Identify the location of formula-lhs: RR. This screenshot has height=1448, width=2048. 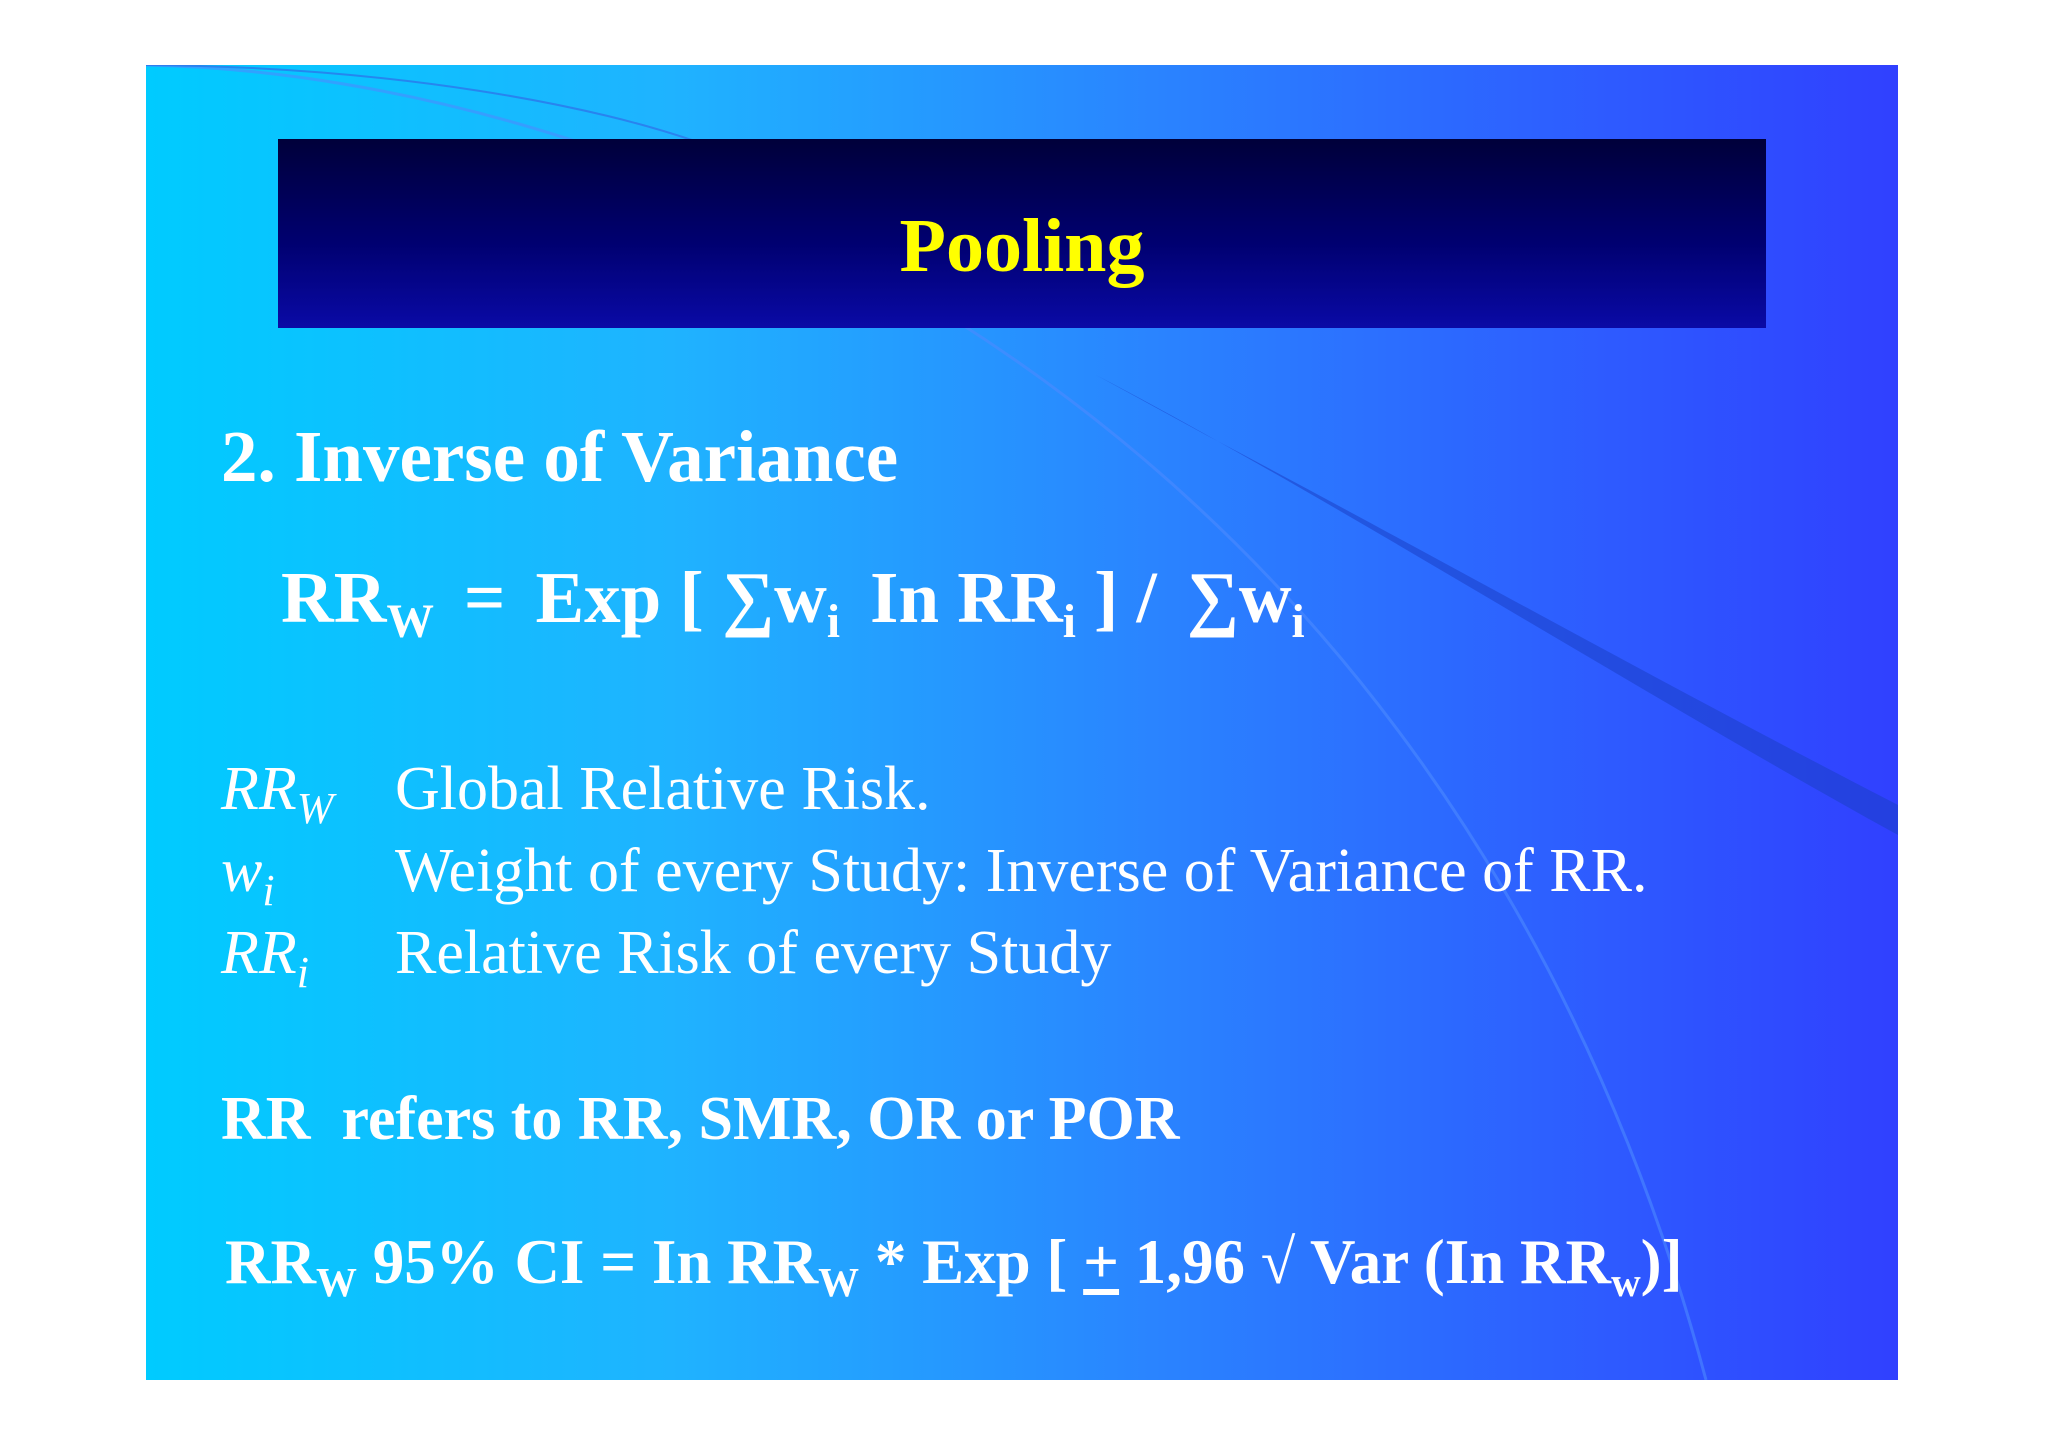
(334, 597).